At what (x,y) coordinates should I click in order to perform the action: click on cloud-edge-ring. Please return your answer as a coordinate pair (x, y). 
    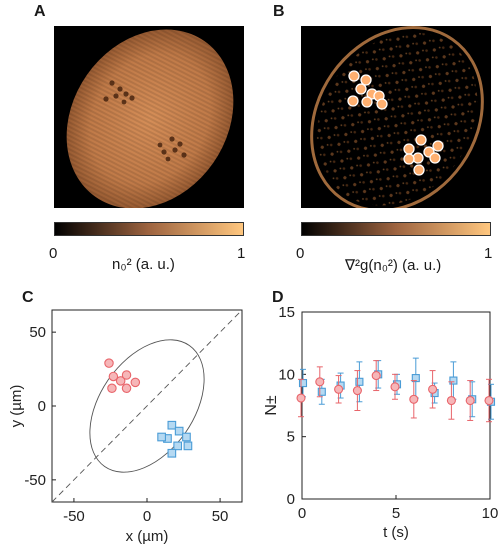
    Looking at the image, I should click on (397, 117).